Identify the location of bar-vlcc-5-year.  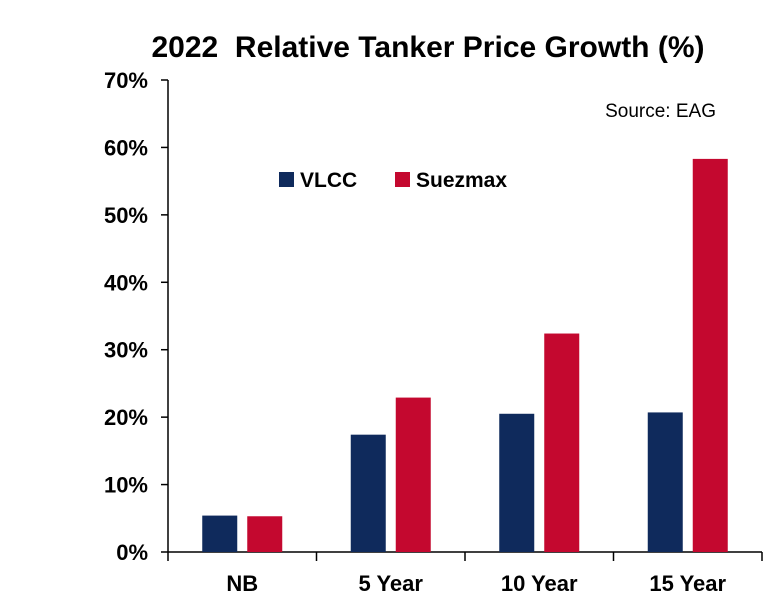
(368, 493).